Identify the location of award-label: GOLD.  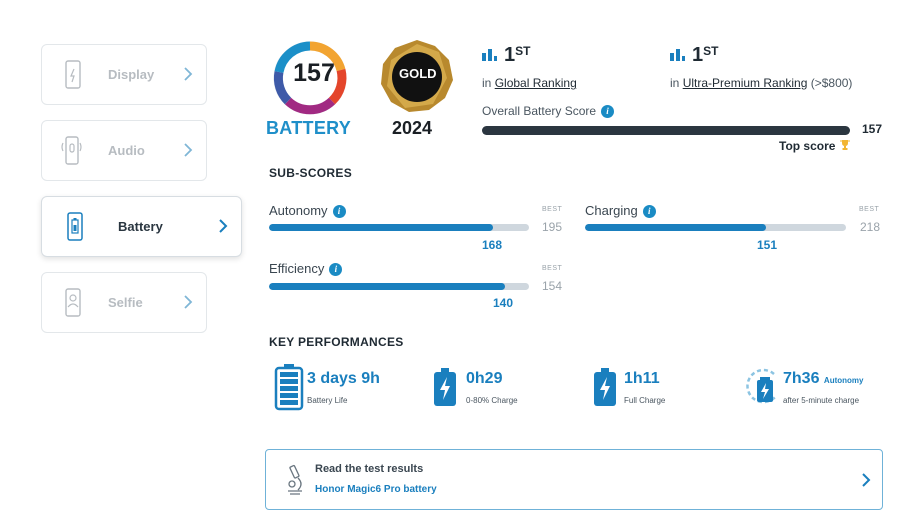
(418, 73).